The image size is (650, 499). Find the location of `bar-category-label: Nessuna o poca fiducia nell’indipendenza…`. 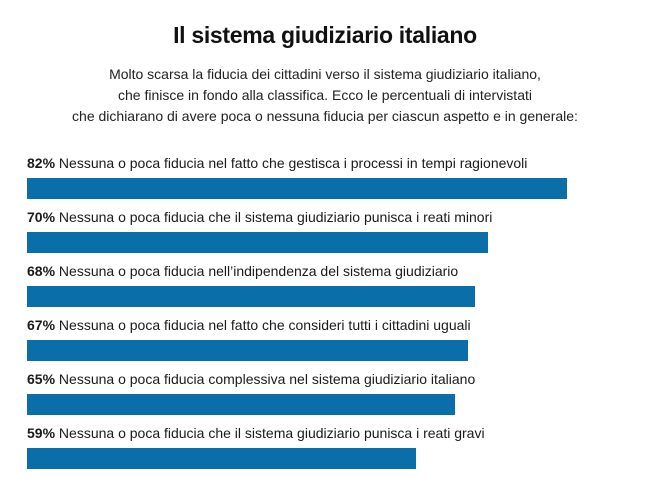

bar-category-label: Nessuna o poca fiducia nell’indipendenza… is located at coordinates (257, 271).